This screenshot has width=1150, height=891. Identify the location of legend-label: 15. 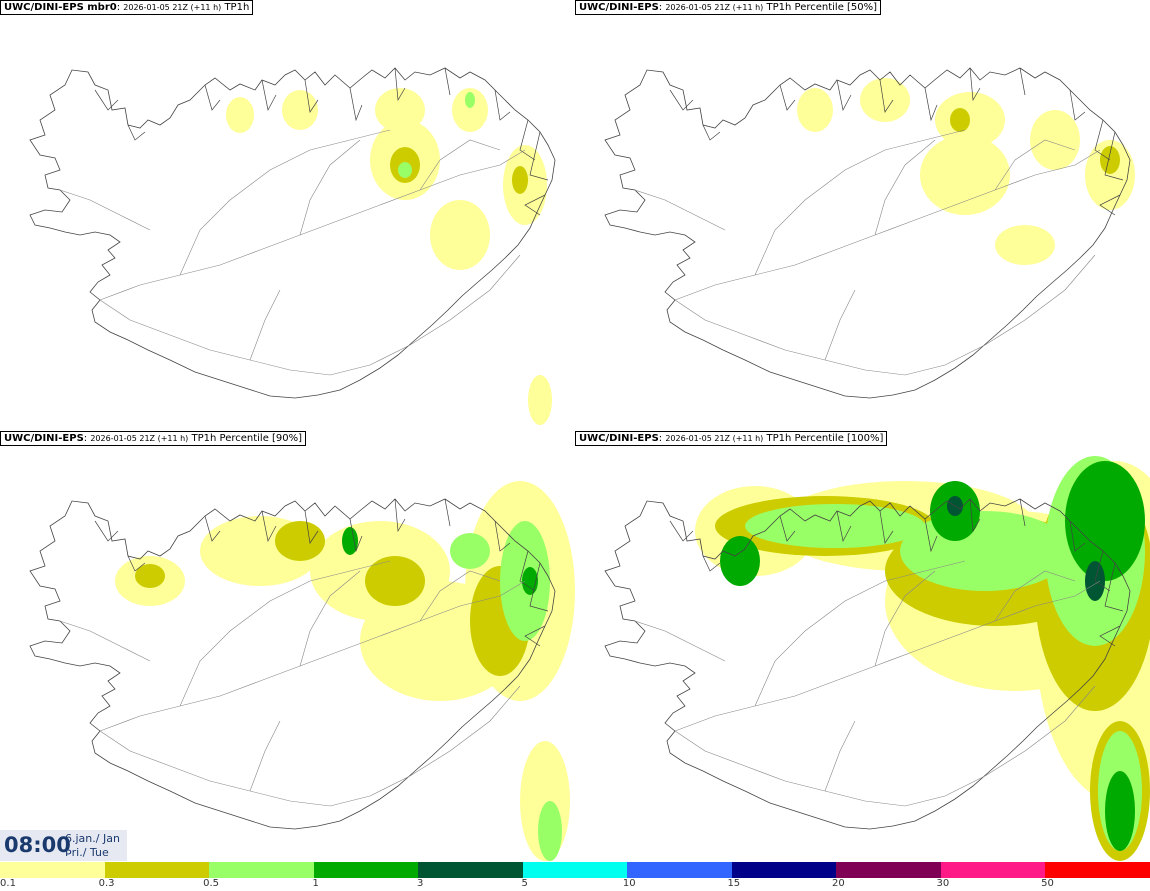
(734, 883).